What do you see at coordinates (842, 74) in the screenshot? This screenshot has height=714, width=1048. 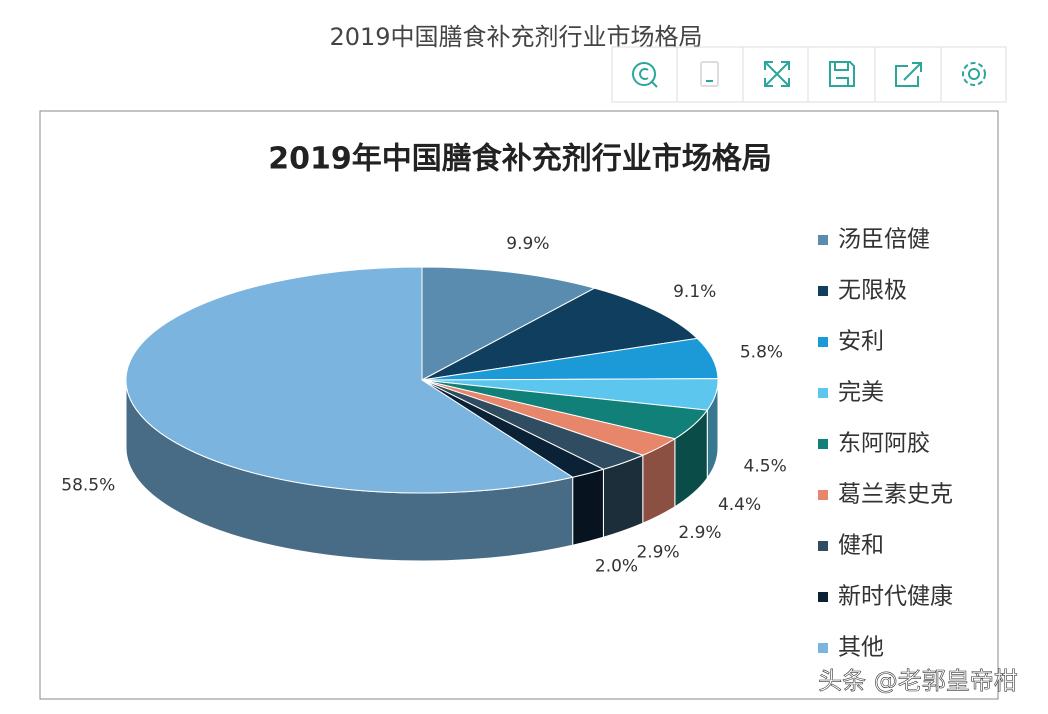 I see `save-button` at bounding box center [842, 74].